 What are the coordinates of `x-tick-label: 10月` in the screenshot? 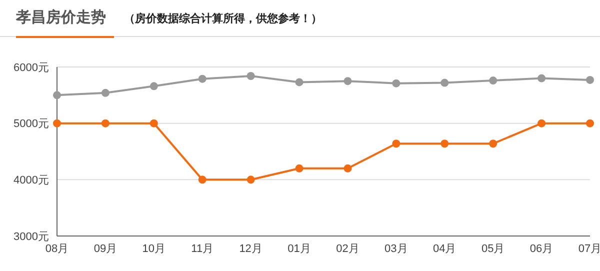 It's located at (154, 248).